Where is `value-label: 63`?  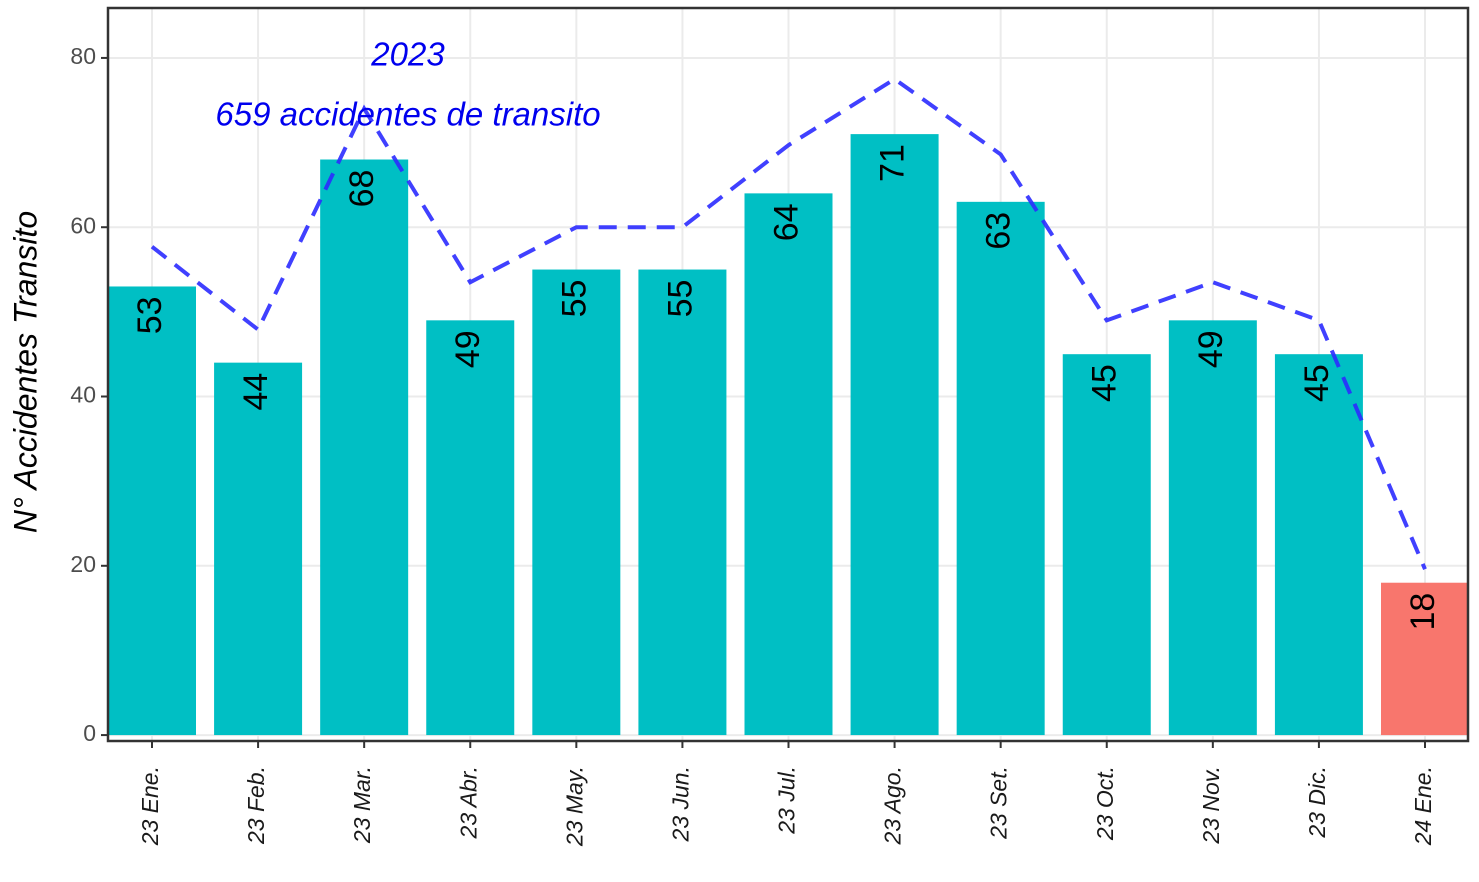
value-label: 63 is located at coordinates (999, 231).